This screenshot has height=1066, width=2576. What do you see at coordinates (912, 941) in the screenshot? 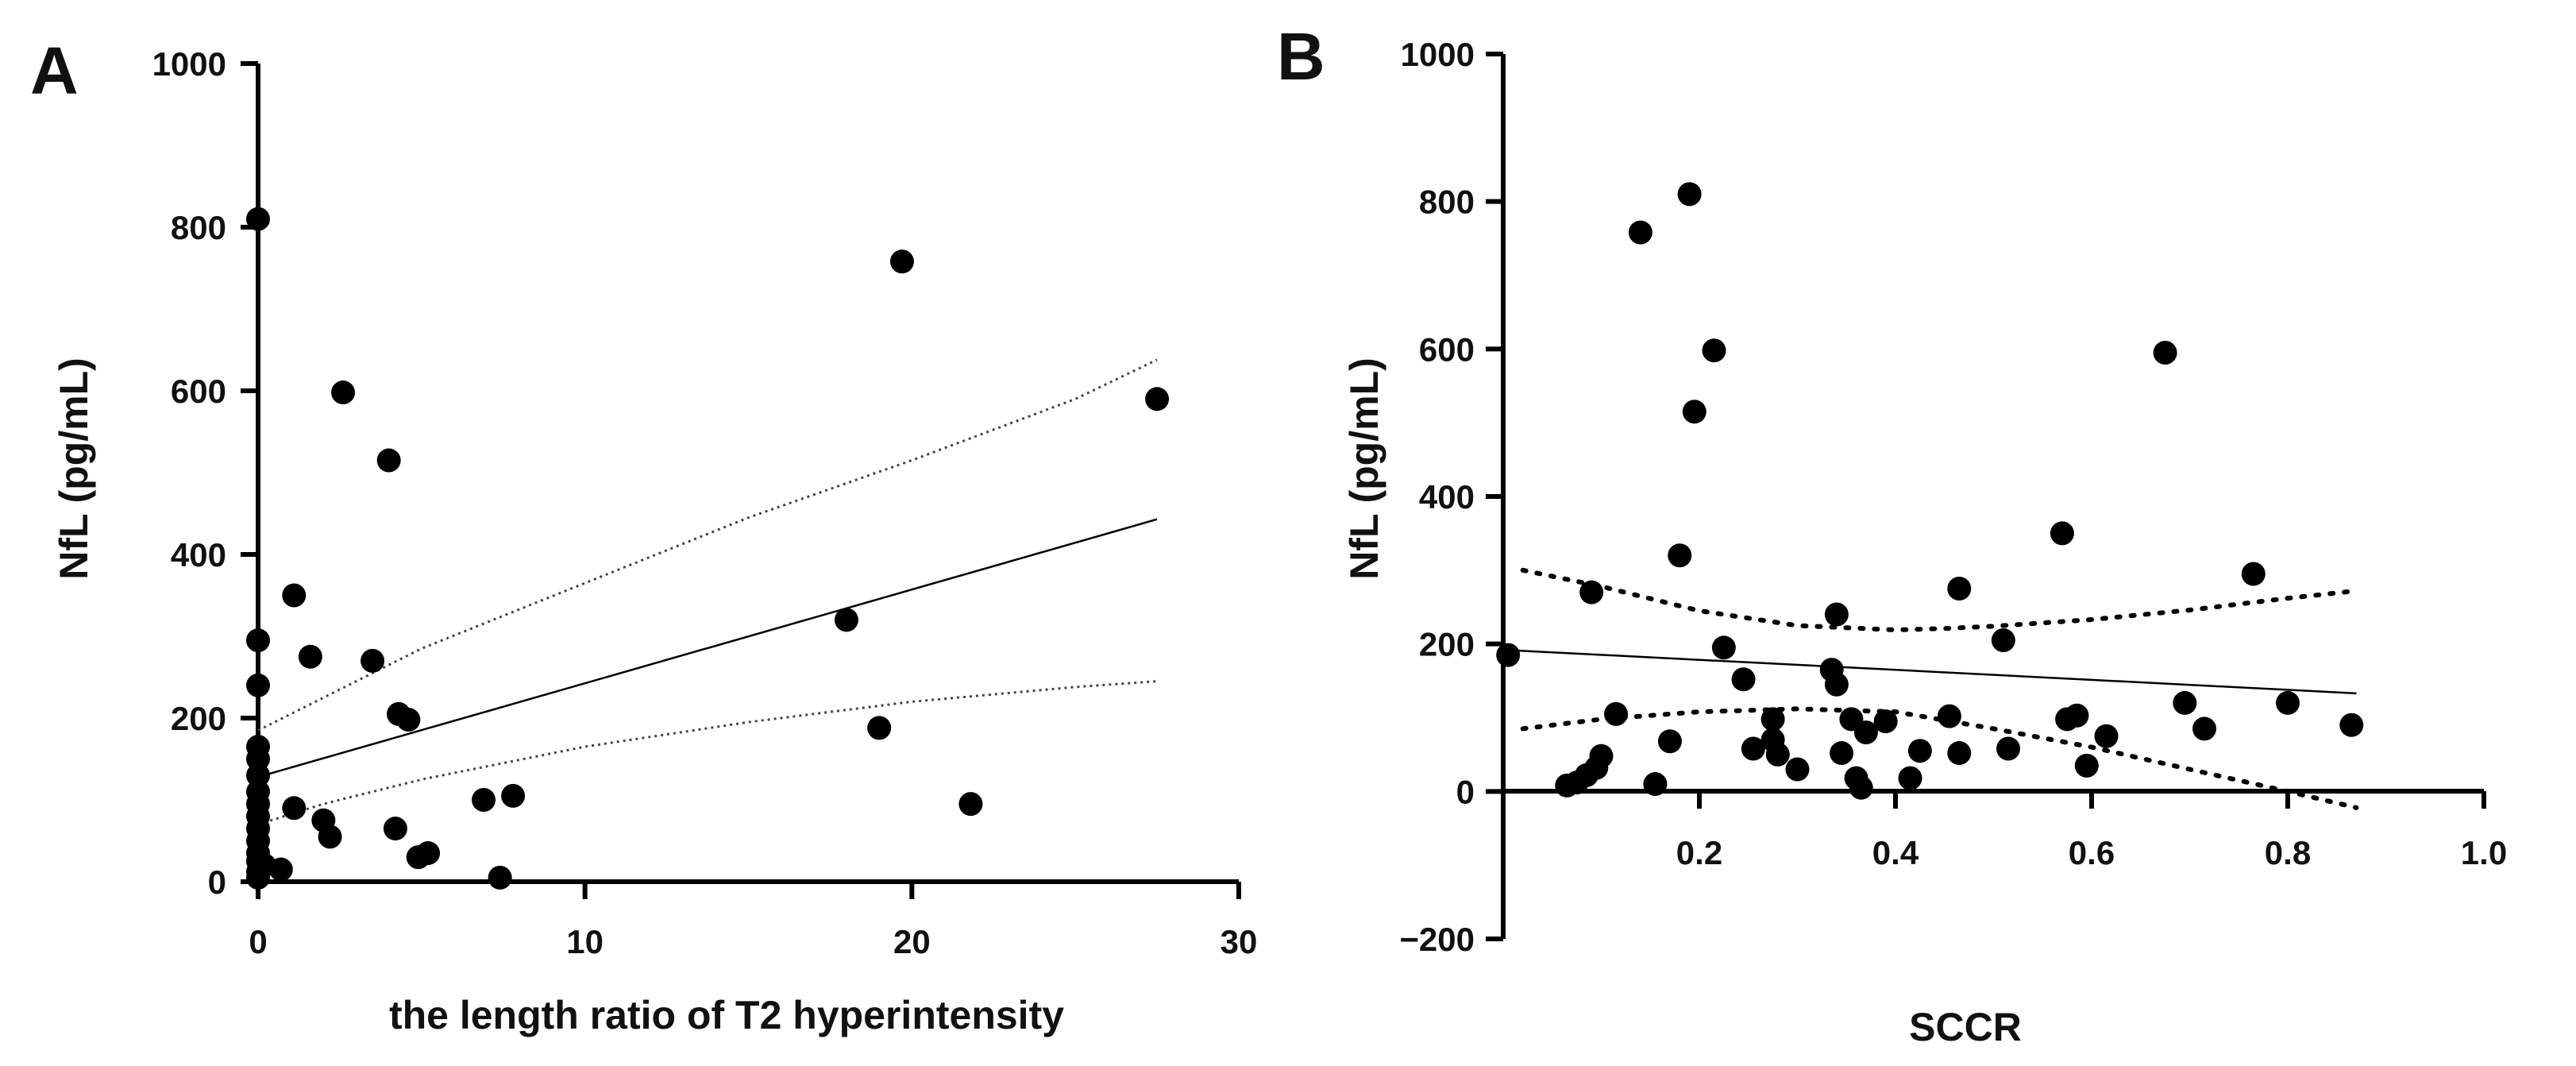
I see `x-tick-label: 20` at bounding box center [912, 941].